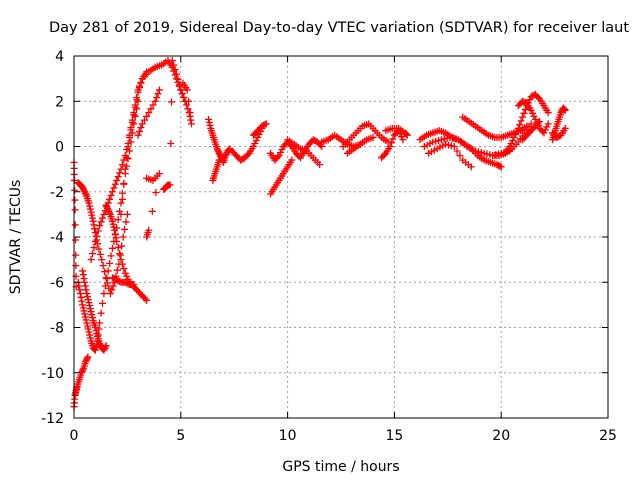  I want to click on series-arc8, so click(123, 281).